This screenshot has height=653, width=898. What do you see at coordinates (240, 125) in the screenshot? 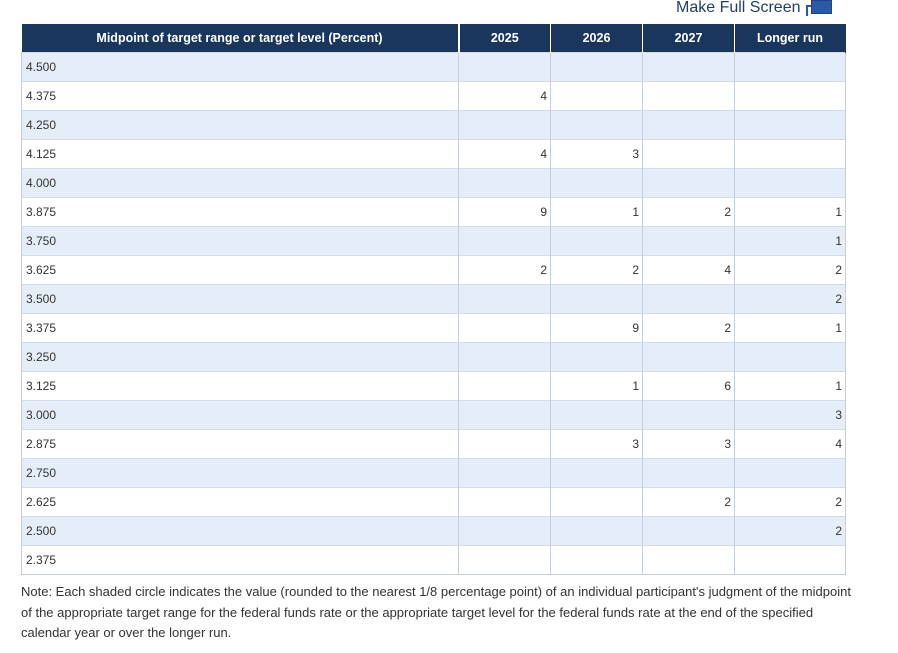
I see `level-cell: 4.250` at bounding box center [240, 125].